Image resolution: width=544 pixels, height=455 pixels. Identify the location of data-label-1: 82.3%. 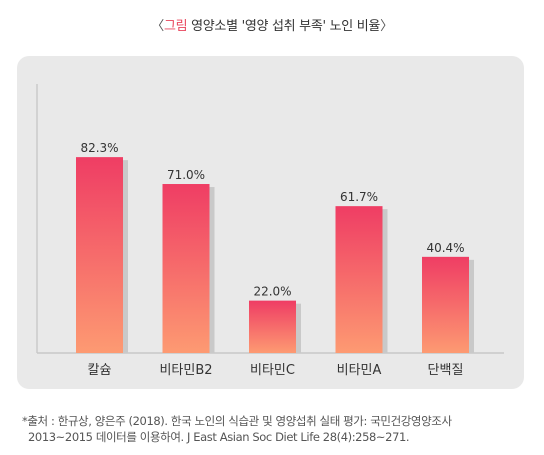
(99, 148).